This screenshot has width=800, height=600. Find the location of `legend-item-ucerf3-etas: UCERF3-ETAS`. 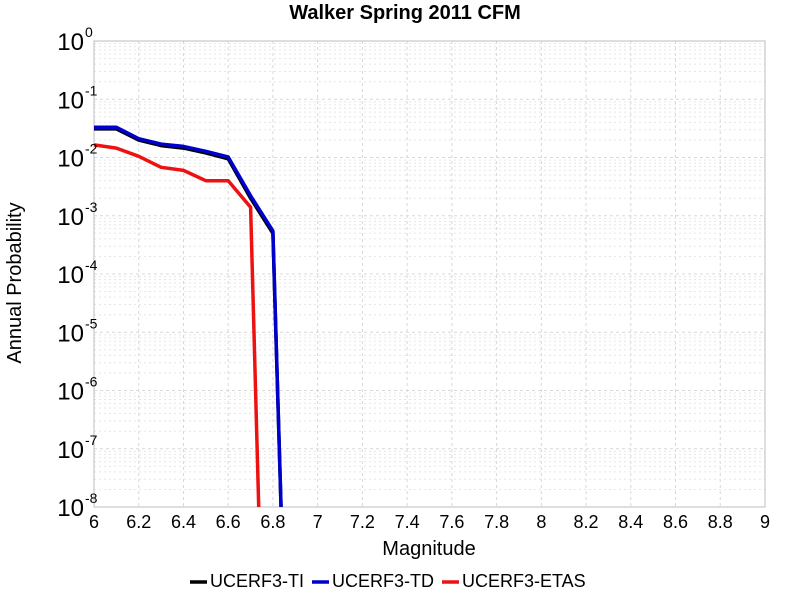

legend-item-ucerf3-etas: UCERF3-ETAS is located at coordinates (514, 581).